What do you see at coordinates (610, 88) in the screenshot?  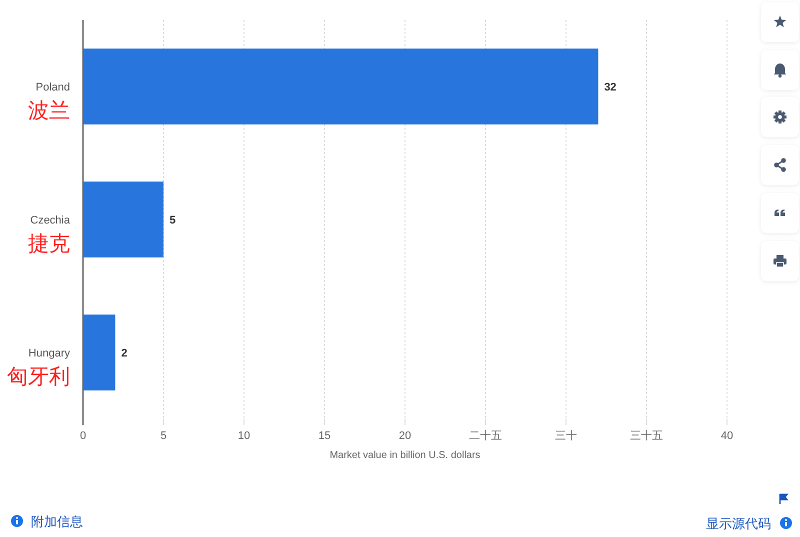 I see `data-label: 32` at bounding box center [610, 88].